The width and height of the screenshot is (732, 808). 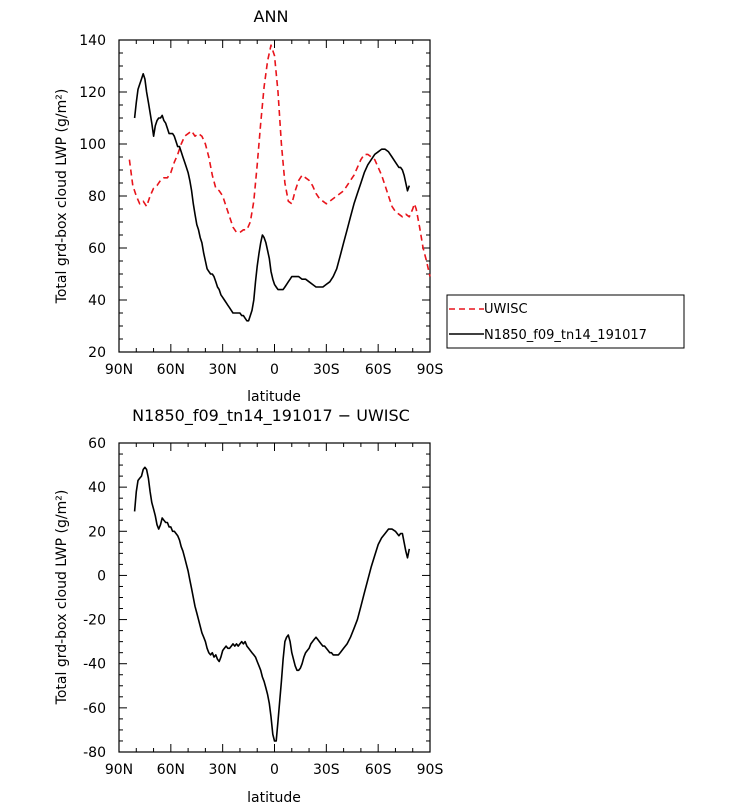 I want to click on chart-title-top: ANN, so click(x=271, y=16).